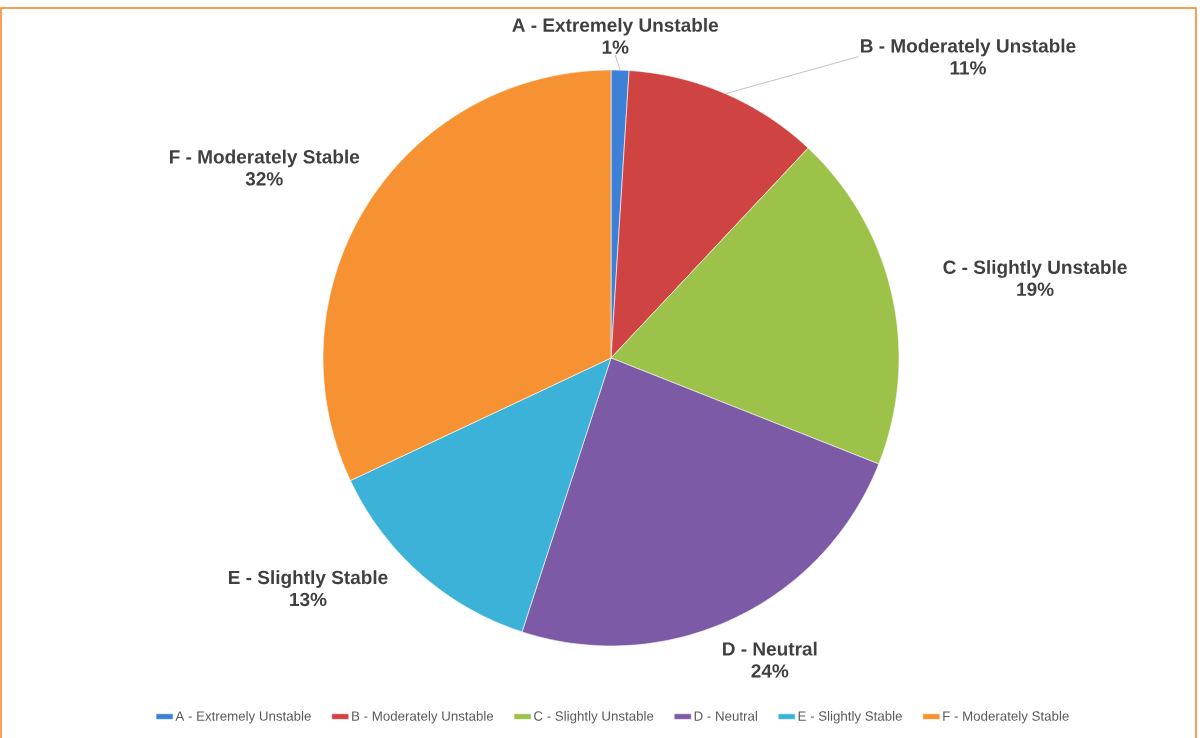 The image size is (1203, 738). What do you see at coordinates (968, 68) in the screenshot?
I see `data-label: 11%` at bounding box center [968, 68].